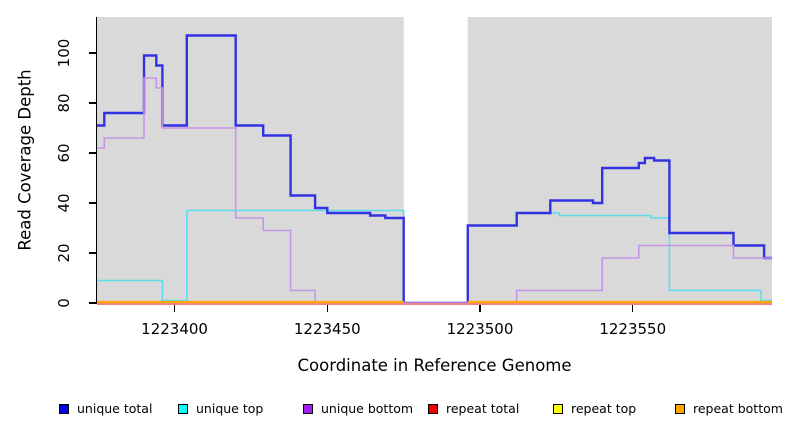 The width and height of the screenshot is (792, 432). I want to click on legend-swatch-unique-bottom, so click(308, 408).